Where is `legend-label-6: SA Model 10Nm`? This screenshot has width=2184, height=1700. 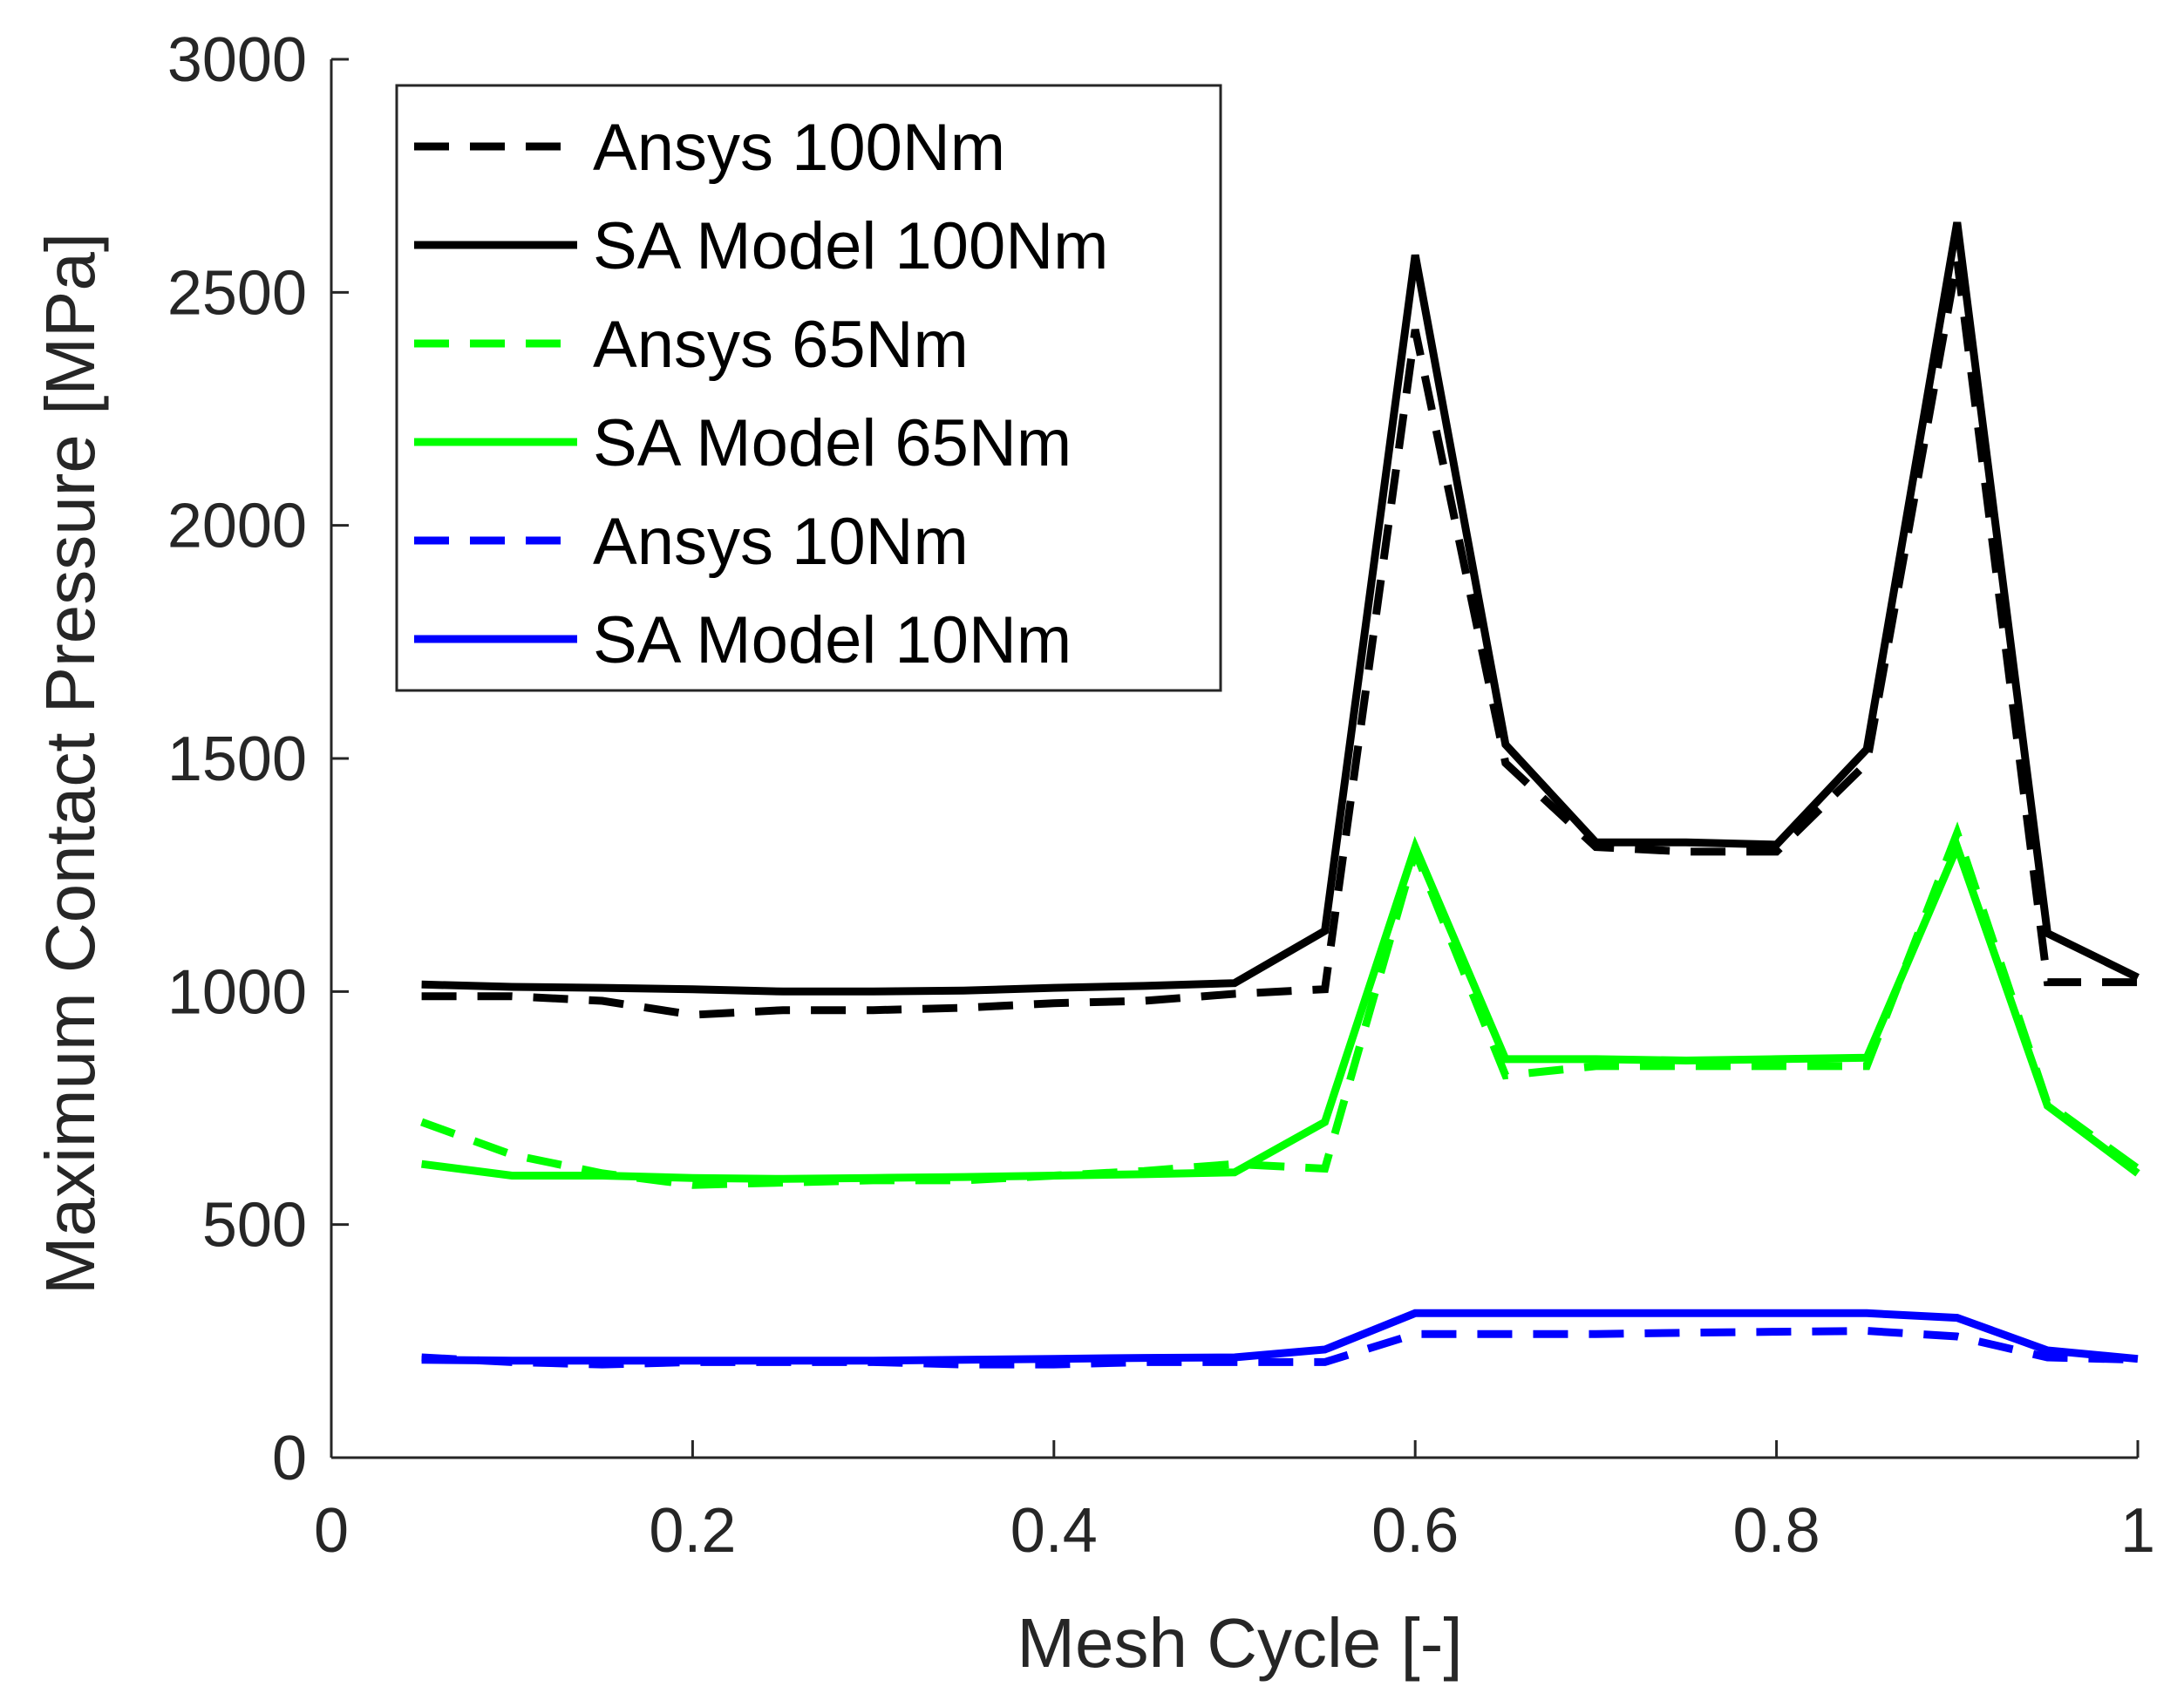 legend-label-6: SA Model 10Nm is located at coordinates (832, 640).